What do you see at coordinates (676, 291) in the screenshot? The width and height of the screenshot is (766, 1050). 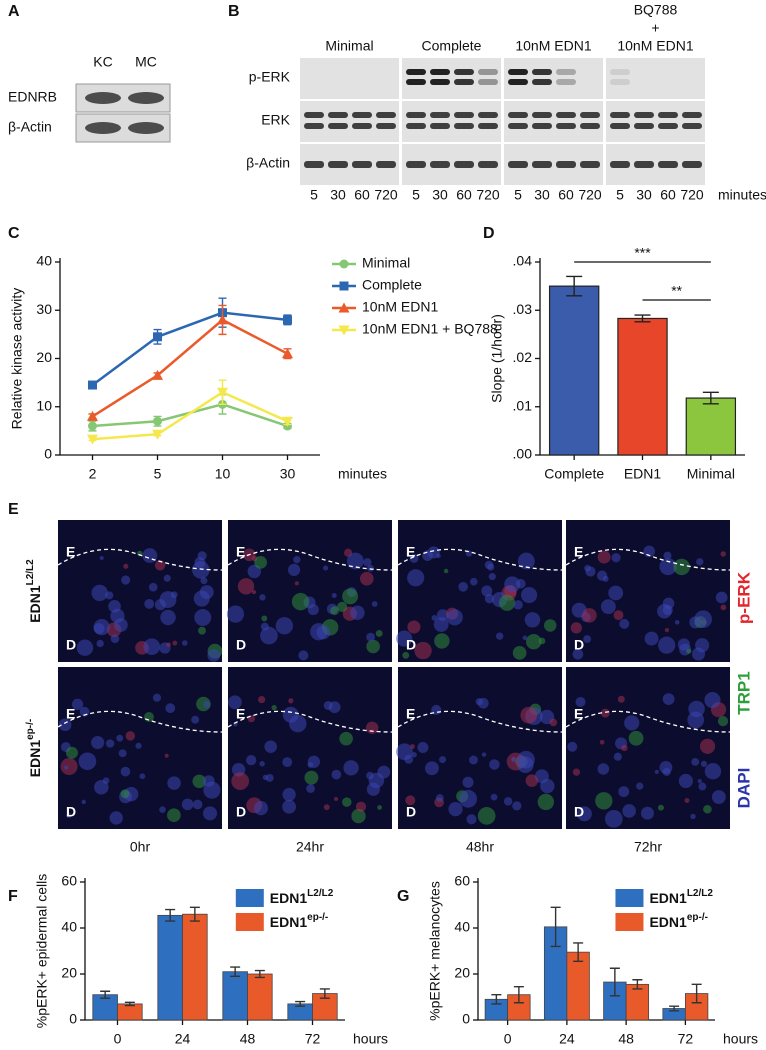 I see `significance-label: **` at bounding box center [676, 291].